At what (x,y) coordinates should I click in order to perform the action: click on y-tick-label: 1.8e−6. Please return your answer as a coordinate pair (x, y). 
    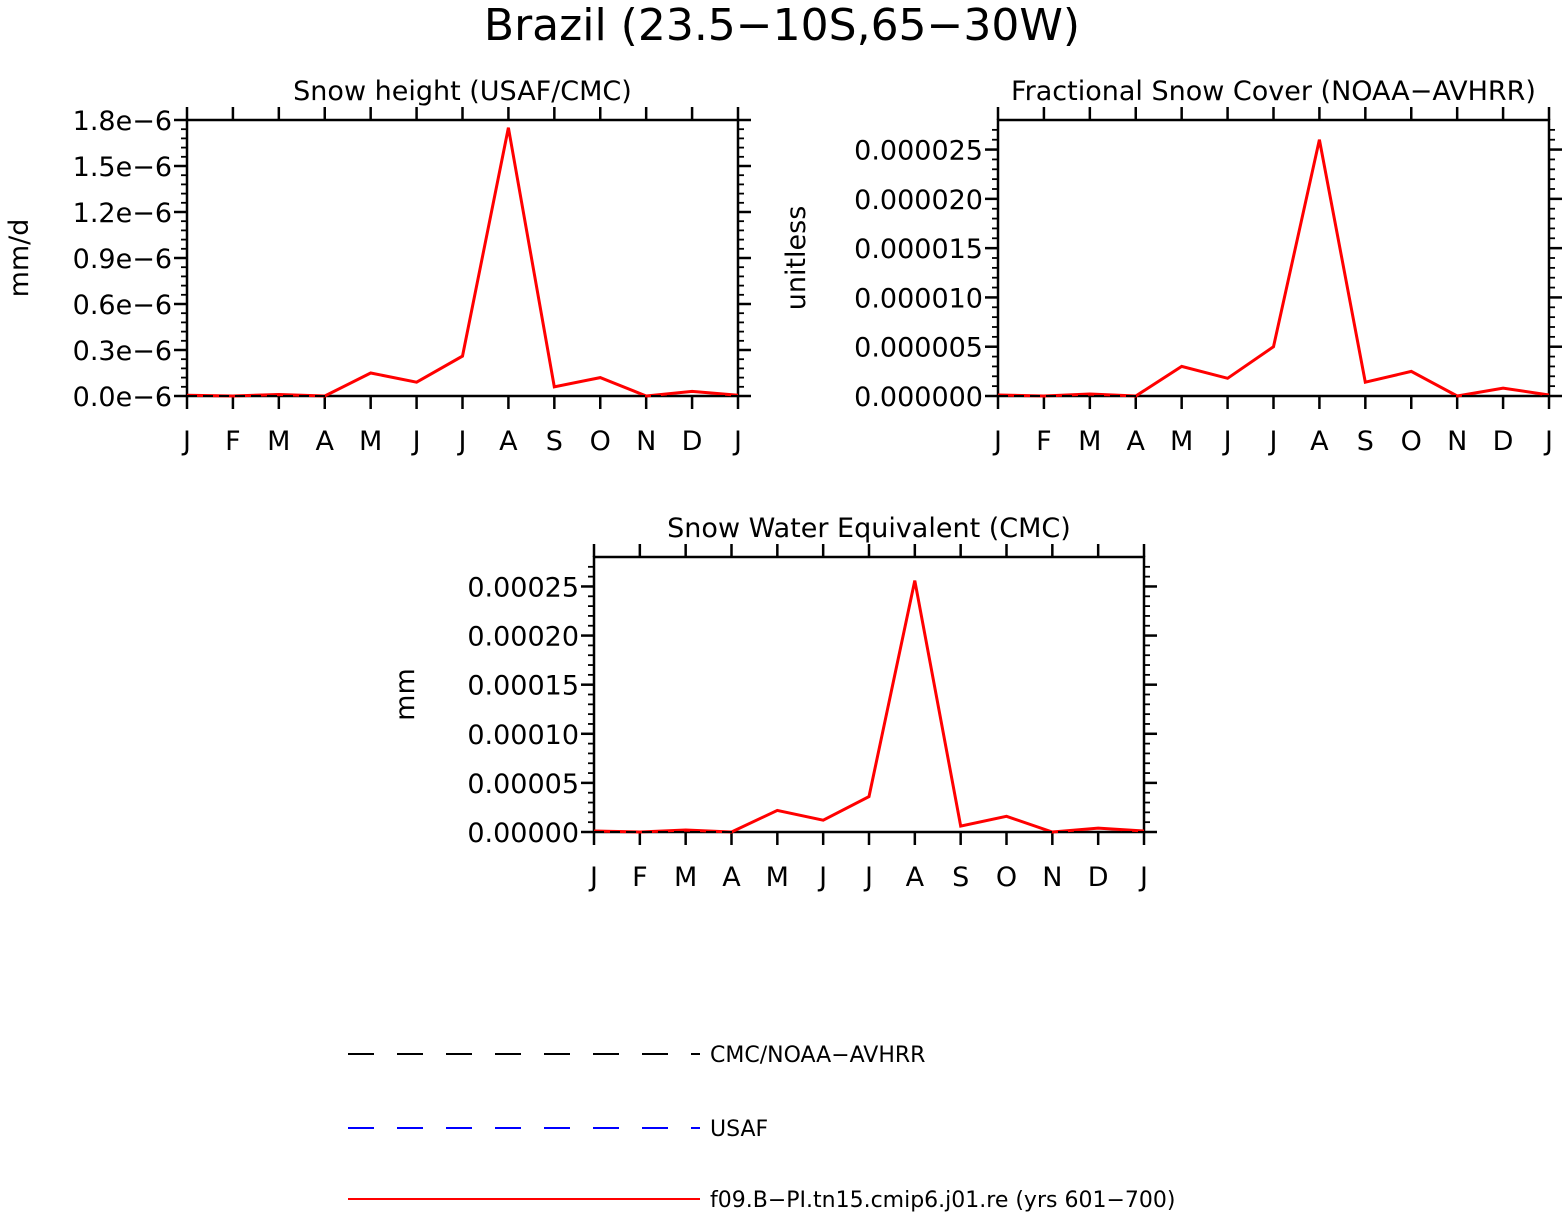
    Looking at the image, I should click on (122, 121).